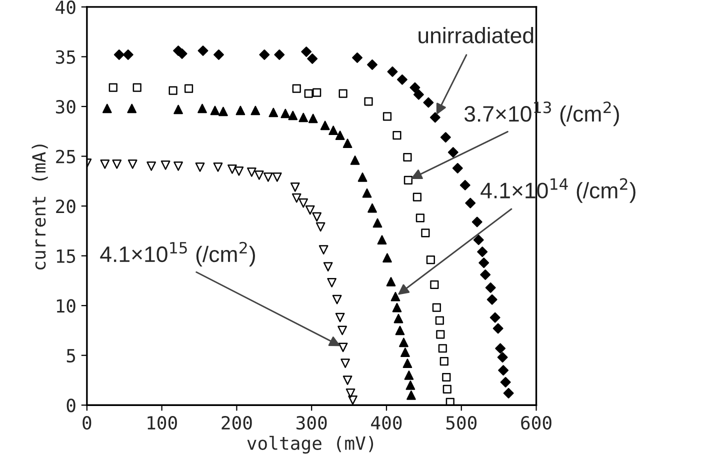 Image resolution: width=701 pixels, height=463 pixels. I want to click on y-tick-label: 35, so click(66, 57).